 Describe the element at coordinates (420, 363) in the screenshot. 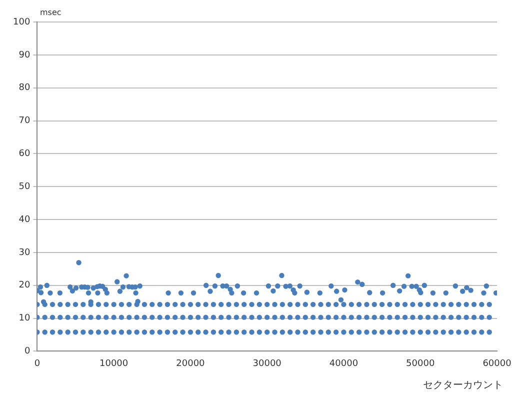

I see `x-tick-label: 50000` at that location.